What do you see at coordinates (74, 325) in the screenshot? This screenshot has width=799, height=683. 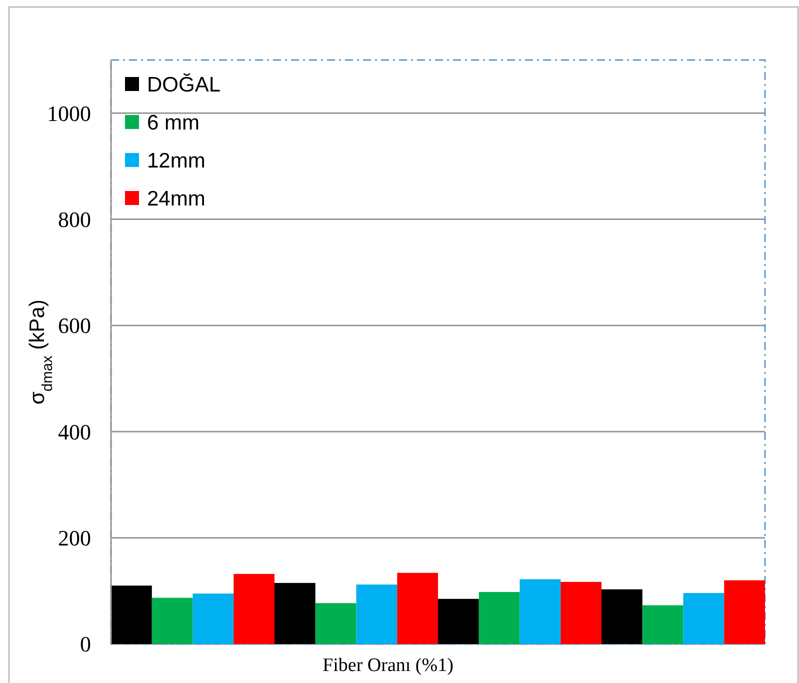 I see `y-tick-label: 600` at bounding box center [74, 325].